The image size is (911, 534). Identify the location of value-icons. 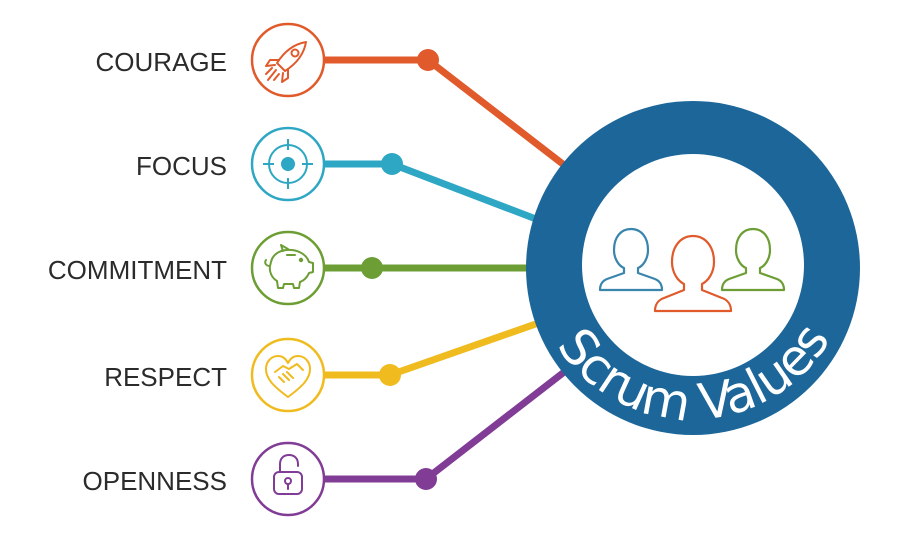
(288, 269).